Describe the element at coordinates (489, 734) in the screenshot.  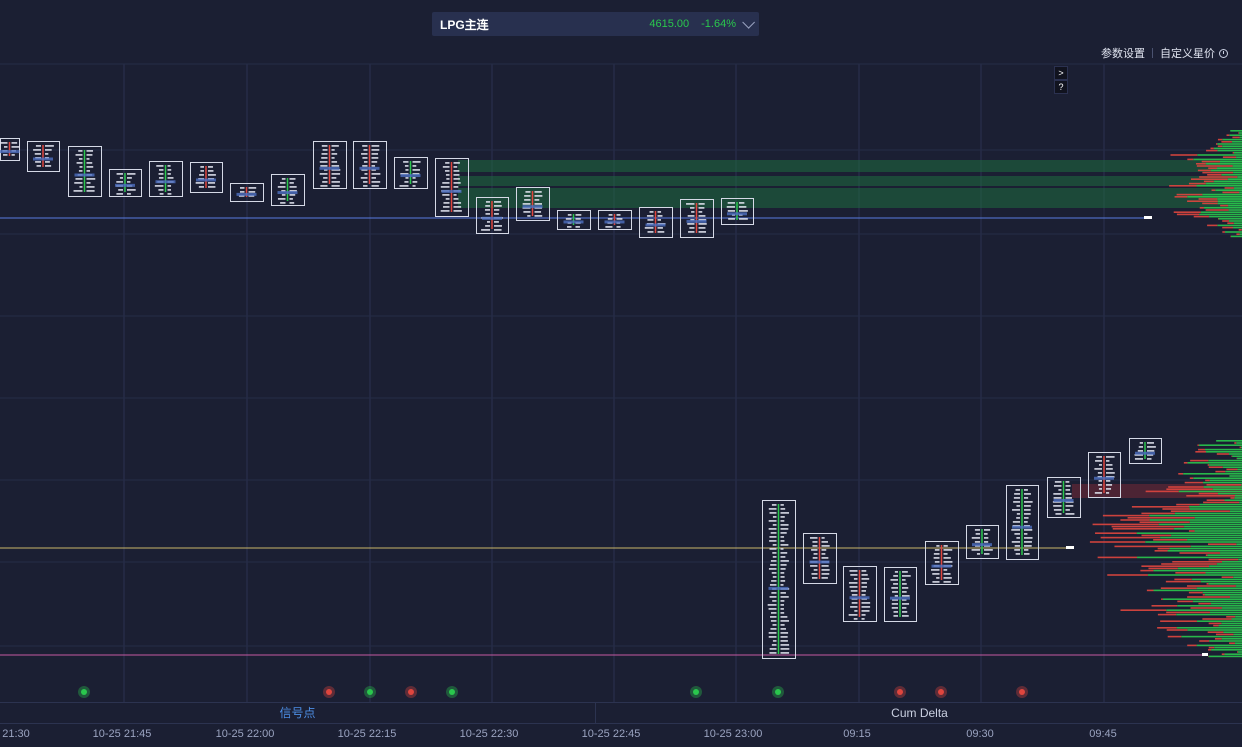
I see `time-label: 10-25 22:30` at that location.